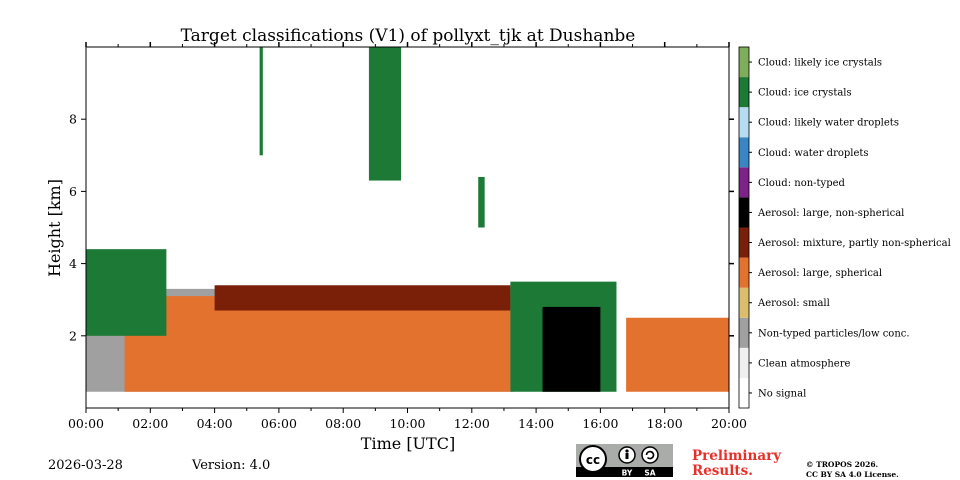  I want to click on colorbar-label: Aerosol: large, spherical, so click(819, 273).